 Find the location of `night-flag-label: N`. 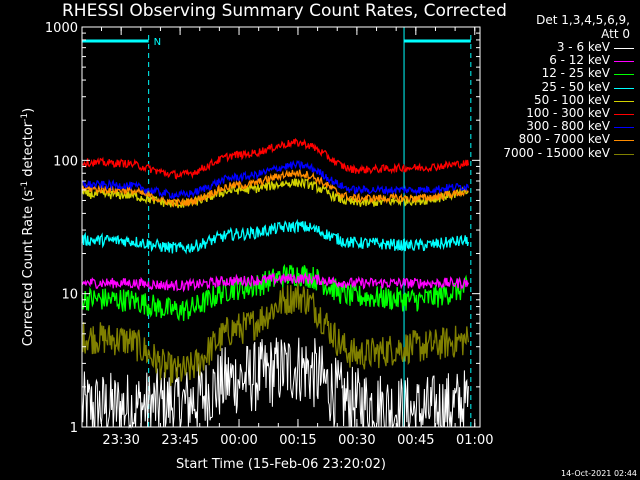

night-flag-label: N is located at coordinates (157, 42).